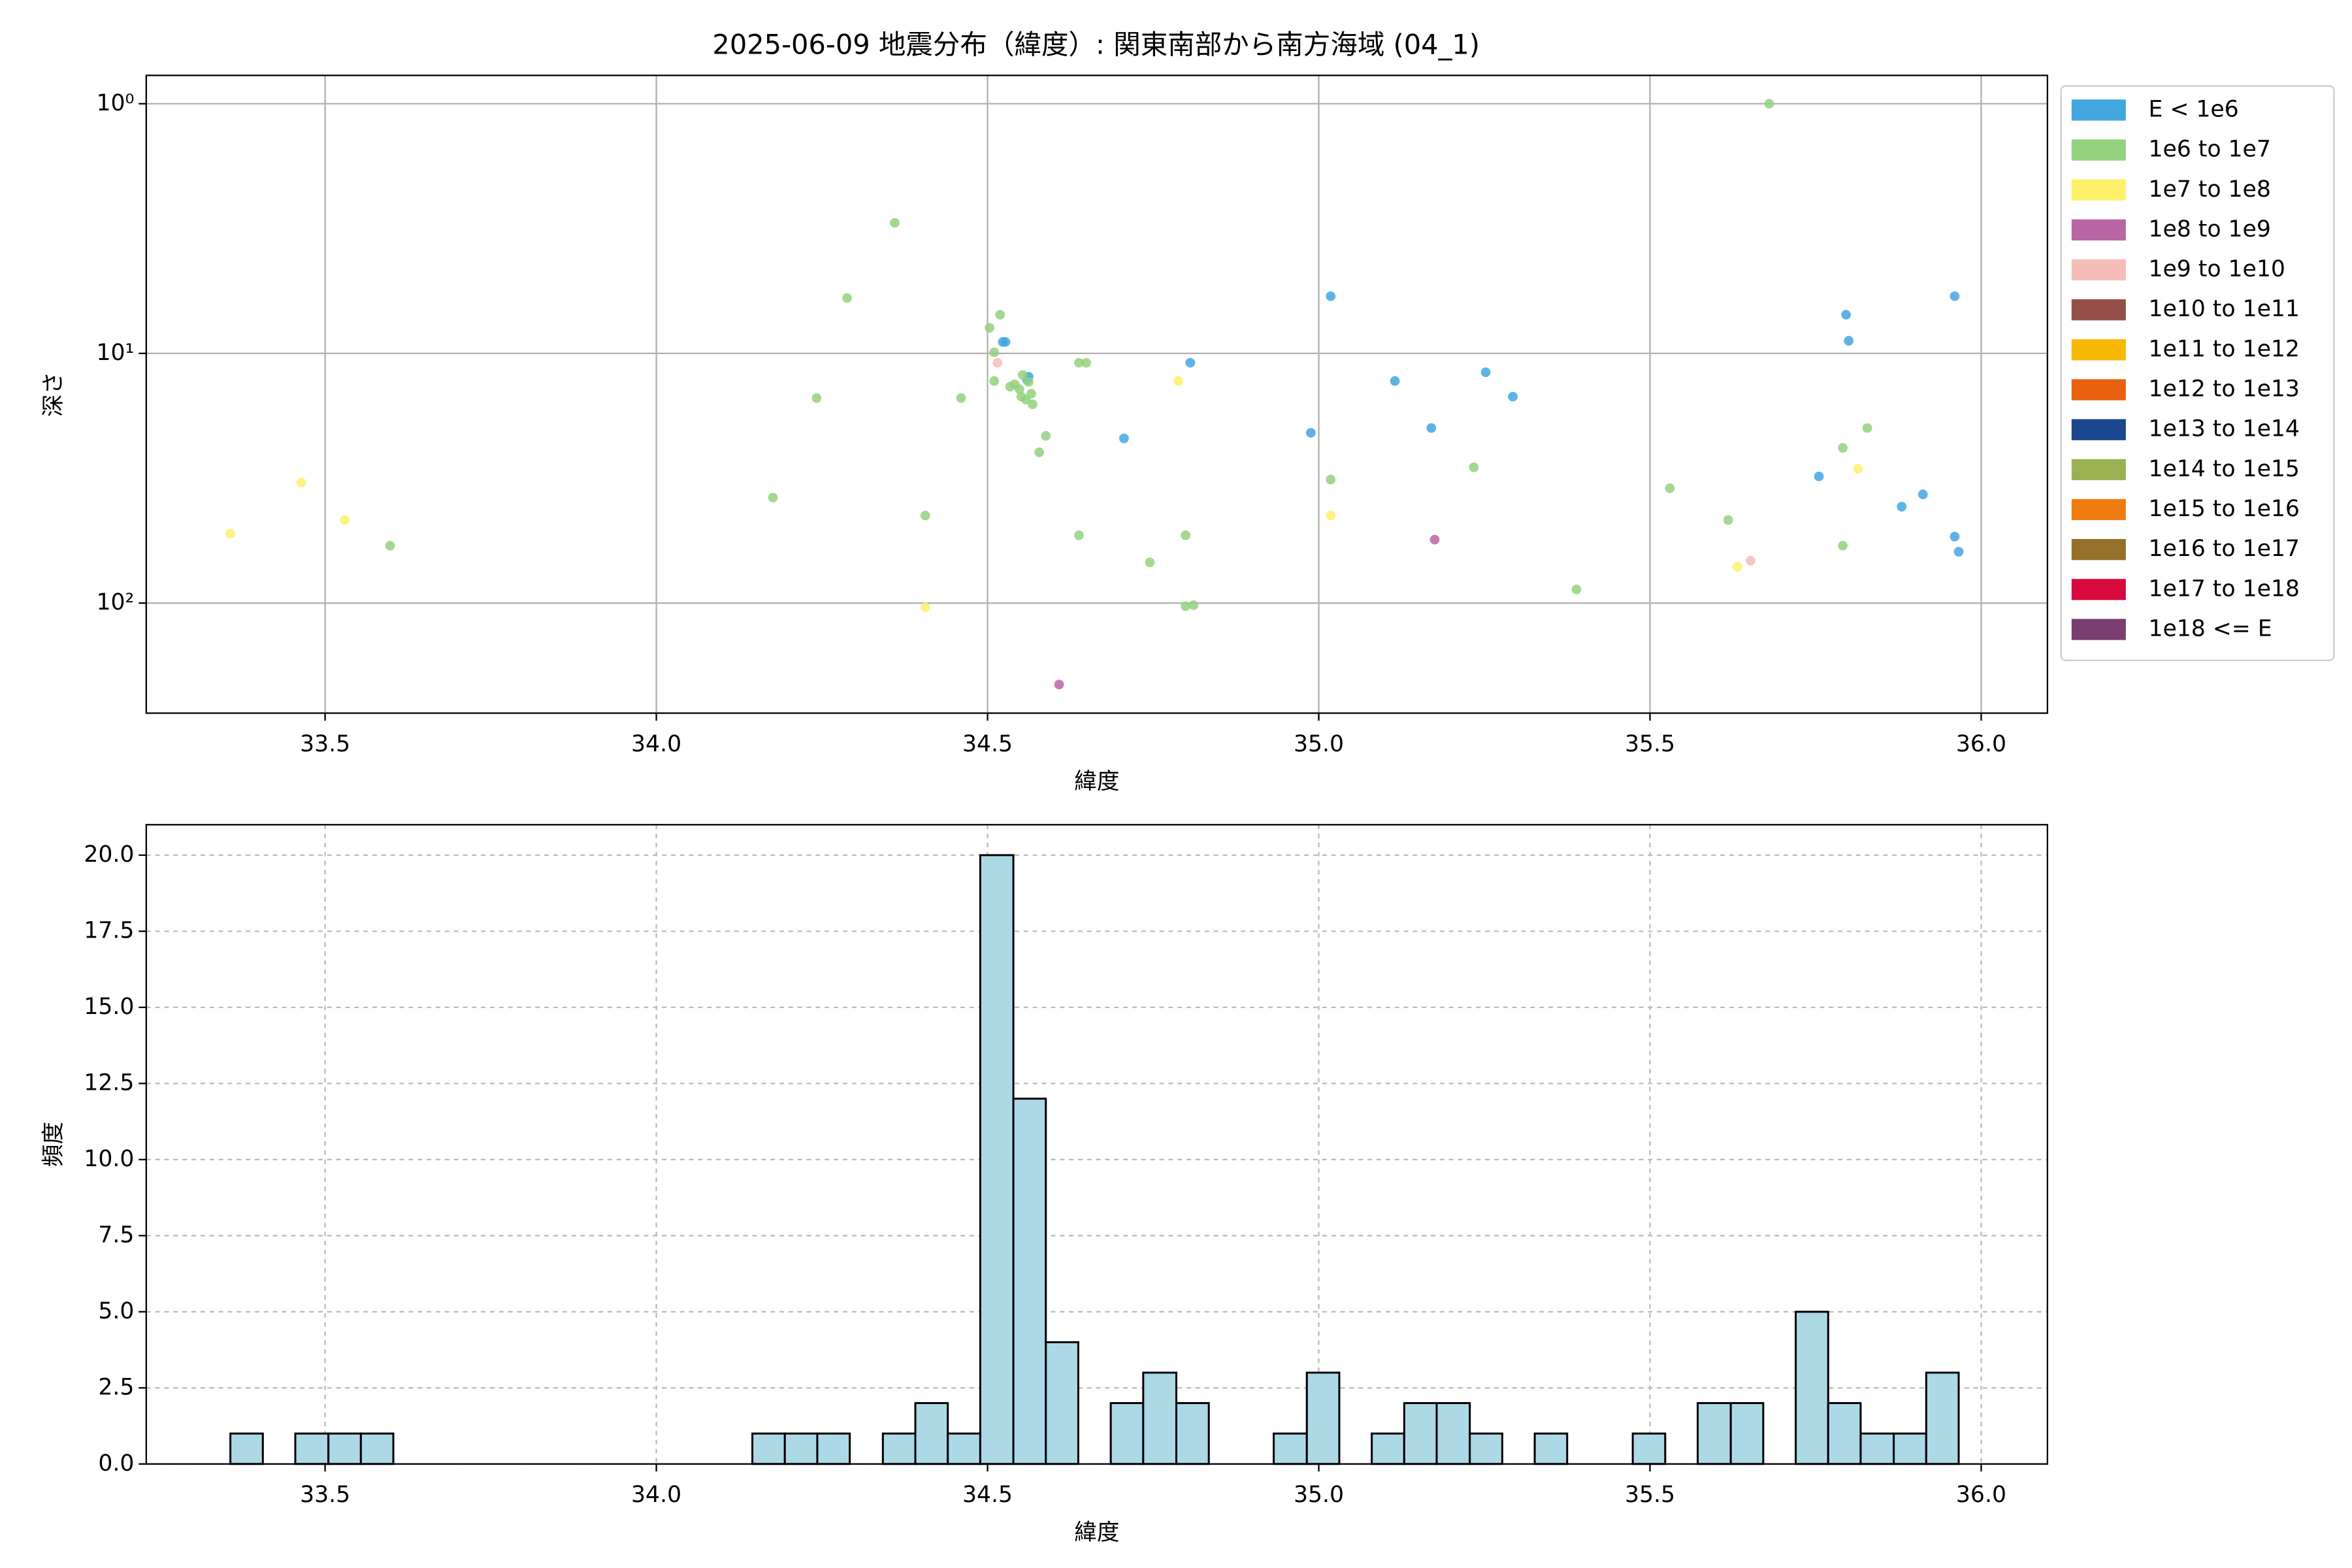 The width and height of the screenshot is (2352, 1568). I want to click on figure-title: 2025-06-09 地震分布（緯度）: 関東南部から南方海域 (04_1), so click(1096, 45).